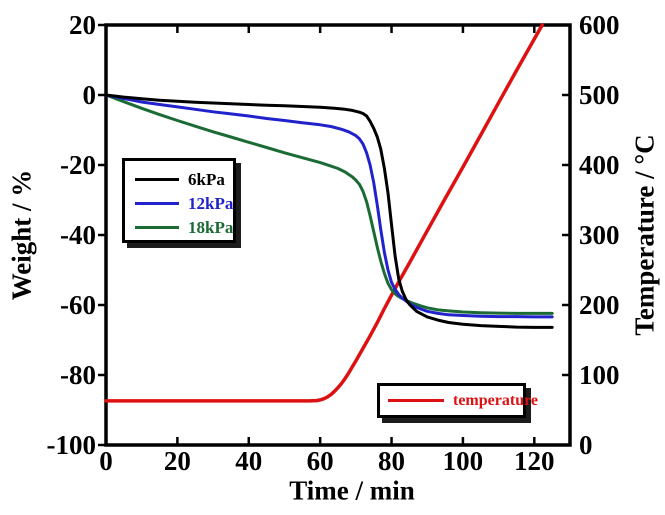  What do you see at coordinates (184, 203) in the screenshot?
I see `legend-item-12kpa: 12kPa` at bounding box center [184, 203].